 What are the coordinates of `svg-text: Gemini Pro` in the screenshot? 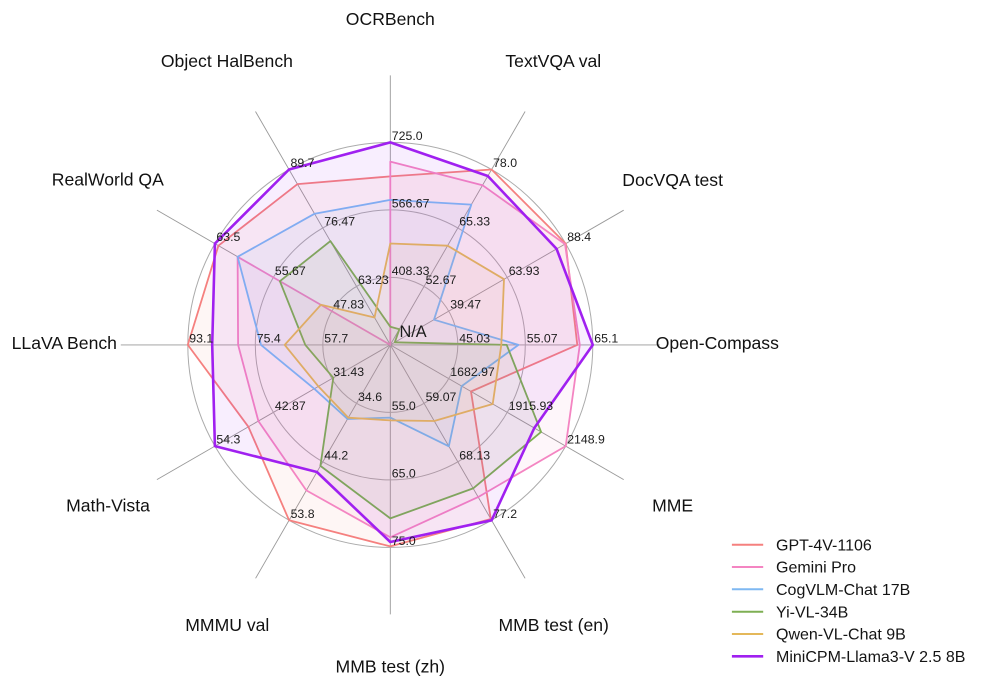 It's located at (816, 568).